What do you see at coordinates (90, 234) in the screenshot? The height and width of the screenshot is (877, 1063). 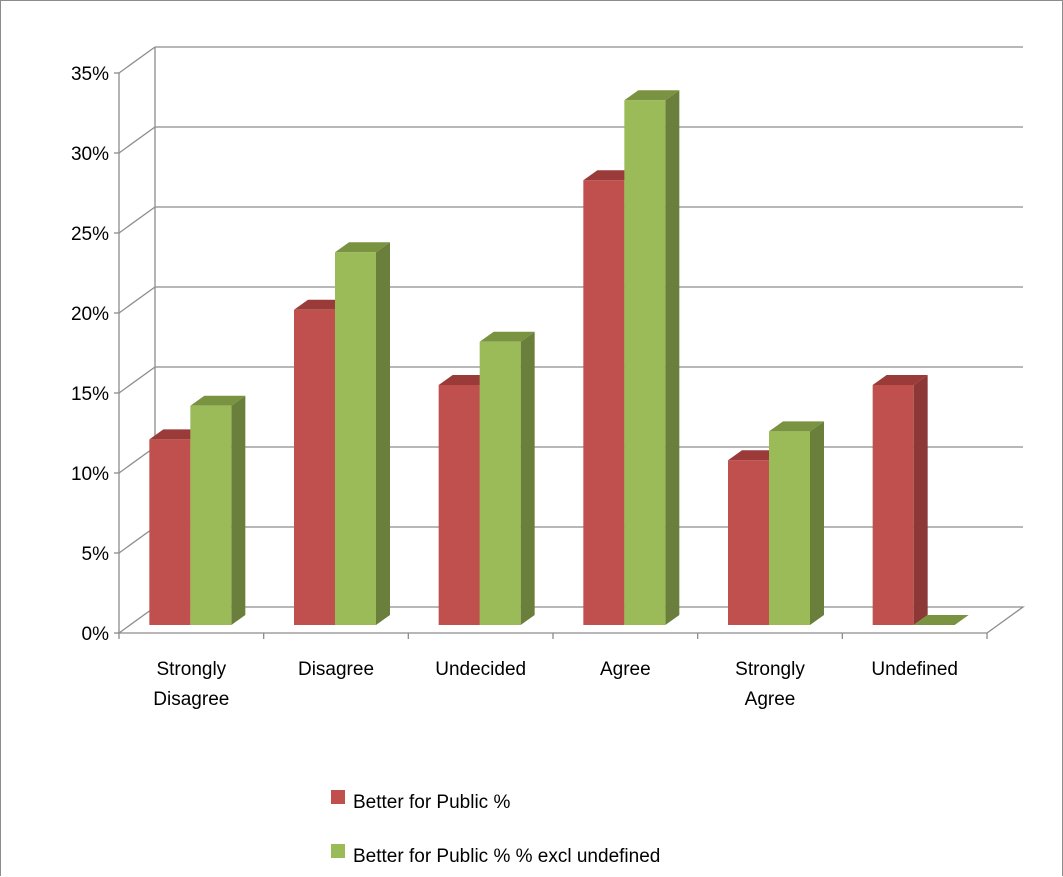 I see `y-tick-label: 25%` at bounding box center [90, 234].